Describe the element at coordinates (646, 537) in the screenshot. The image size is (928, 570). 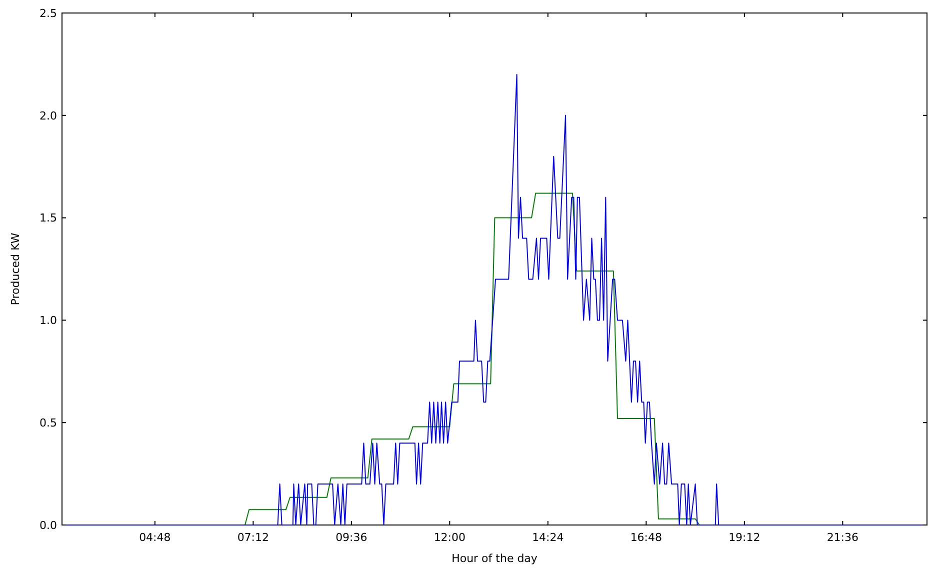
I see `x-tick-label: 16:48` at that location.